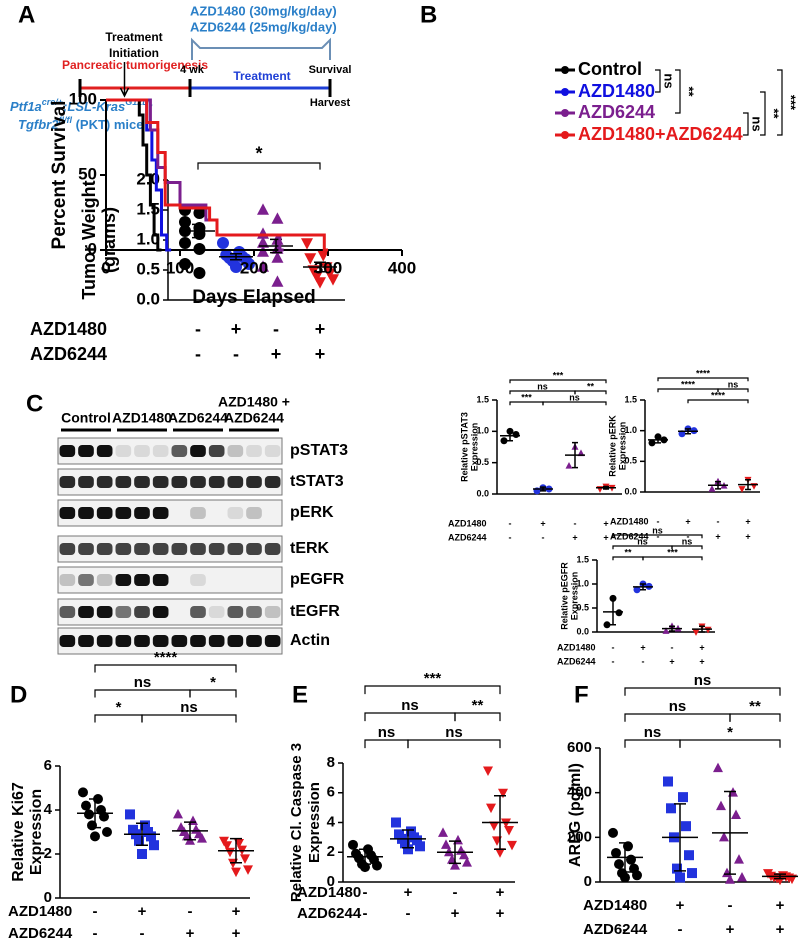  Describe the element at coordinates (317, 579) in the screenshot. I see `blot-row-label: pEGFR` at that location.